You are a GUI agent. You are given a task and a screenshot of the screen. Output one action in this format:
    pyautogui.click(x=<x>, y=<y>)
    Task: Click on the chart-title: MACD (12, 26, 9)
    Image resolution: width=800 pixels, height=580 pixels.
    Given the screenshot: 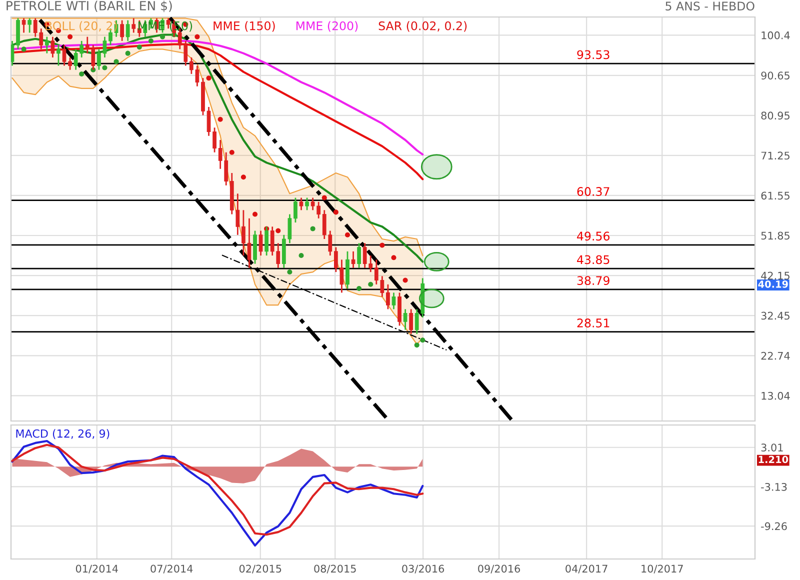 What is the action you would take?
    pyautogui.click(x=63, y=434)
    